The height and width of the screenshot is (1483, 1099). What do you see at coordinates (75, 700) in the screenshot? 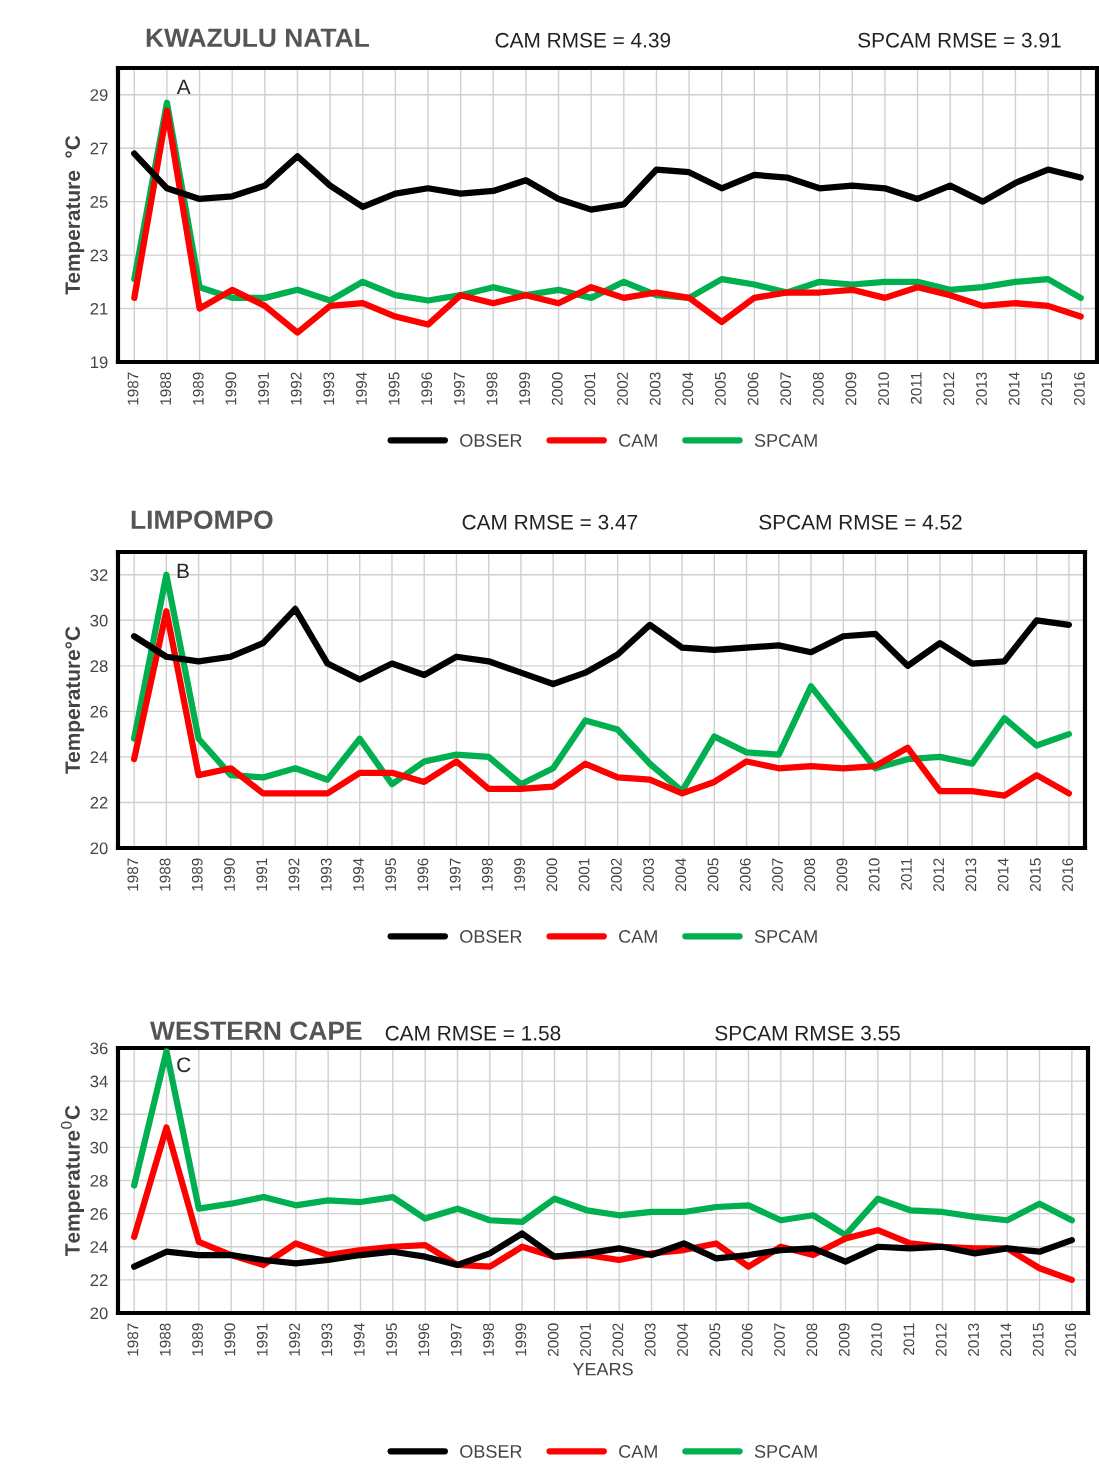
I see `y-axis-title: Temperature°C` at bounding box center [75, 700].